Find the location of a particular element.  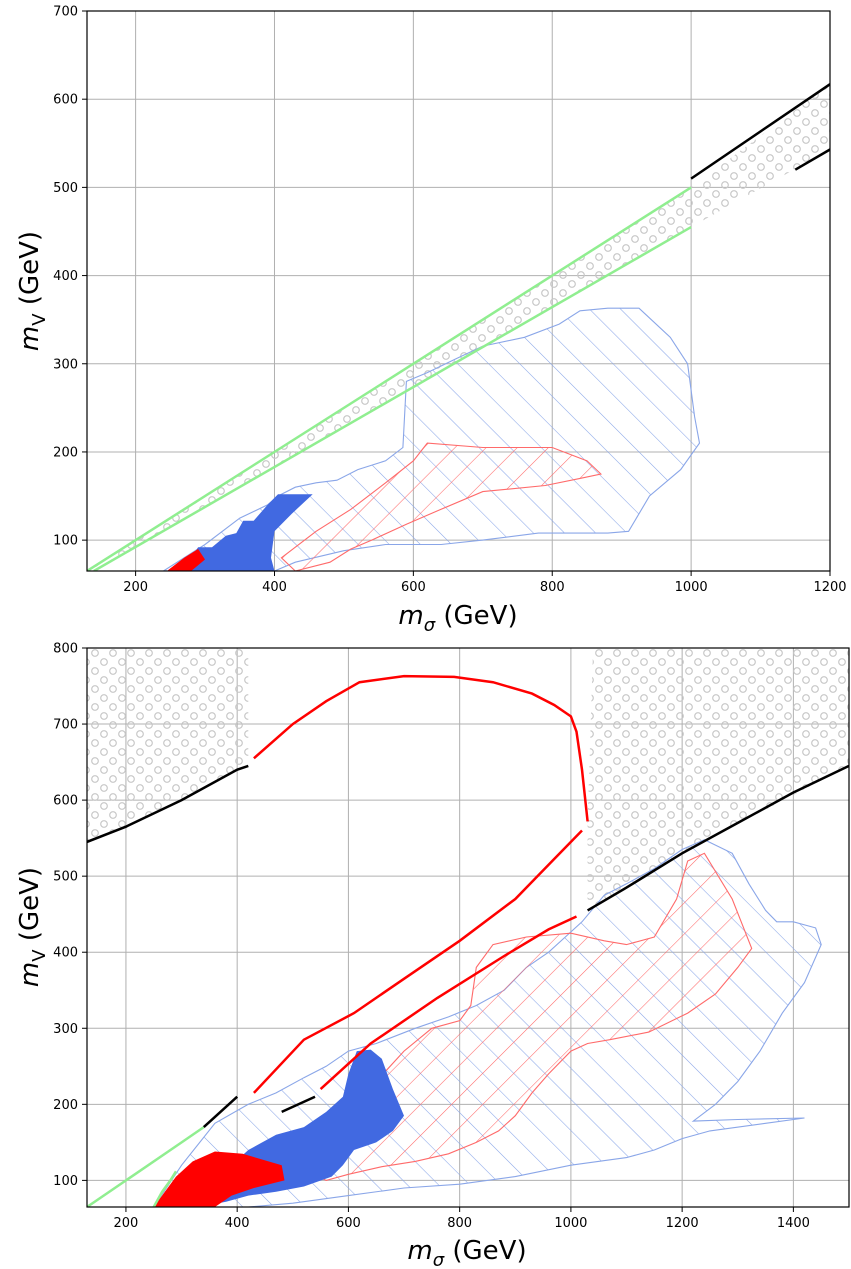

bottom-dotted-region-upper is located at coordinates (167, 745).